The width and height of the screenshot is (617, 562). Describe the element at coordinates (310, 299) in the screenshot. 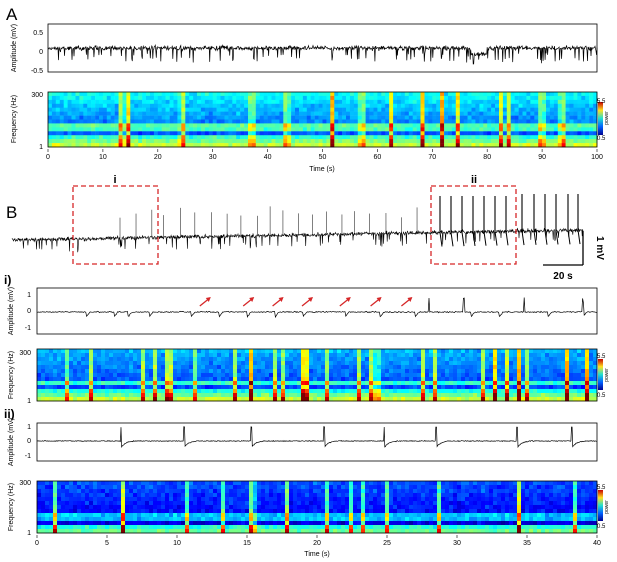

I see `event-arrowhead` at that location.